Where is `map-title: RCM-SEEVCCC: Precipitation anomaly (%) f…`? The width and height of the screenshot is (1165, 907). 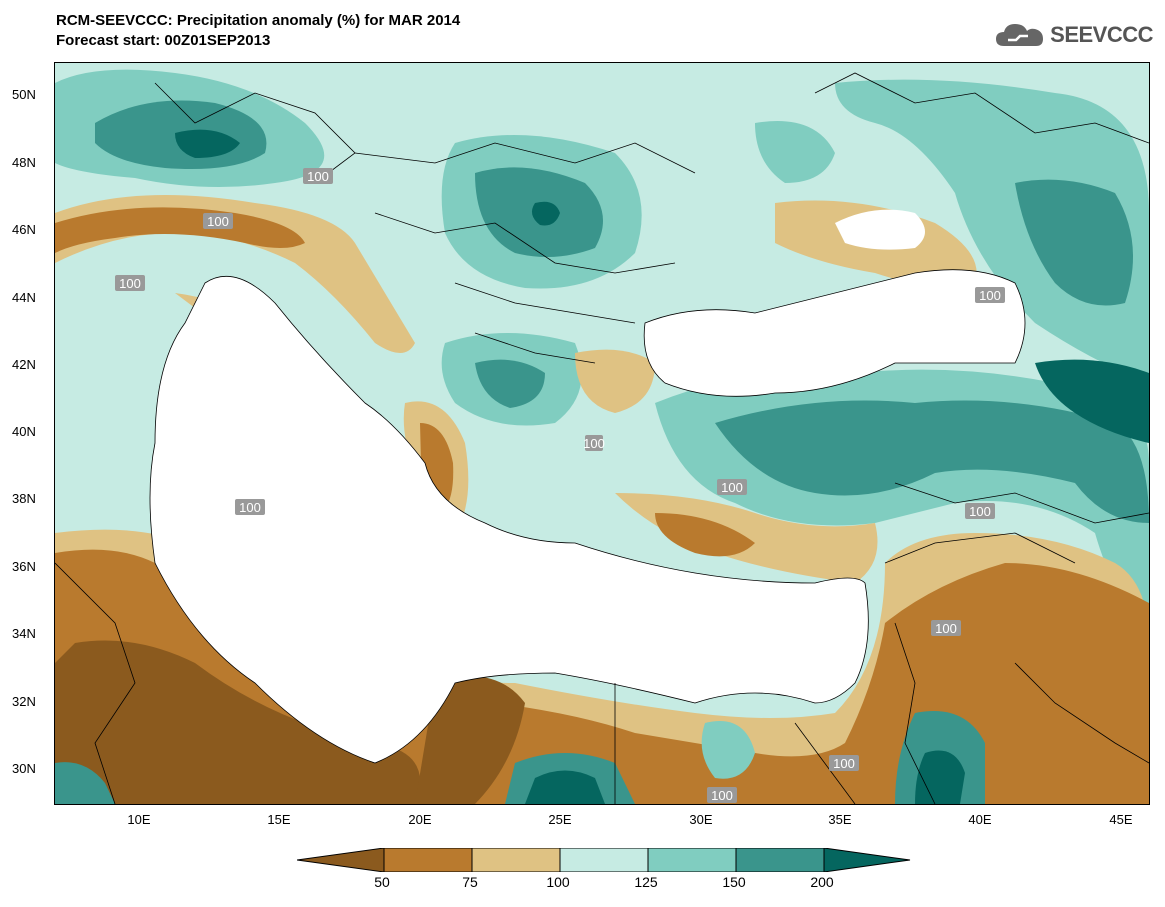
map-title: RCM-SEEVCCC: Precipitation anomaly (%) f… is located at coordinates (258, 20).